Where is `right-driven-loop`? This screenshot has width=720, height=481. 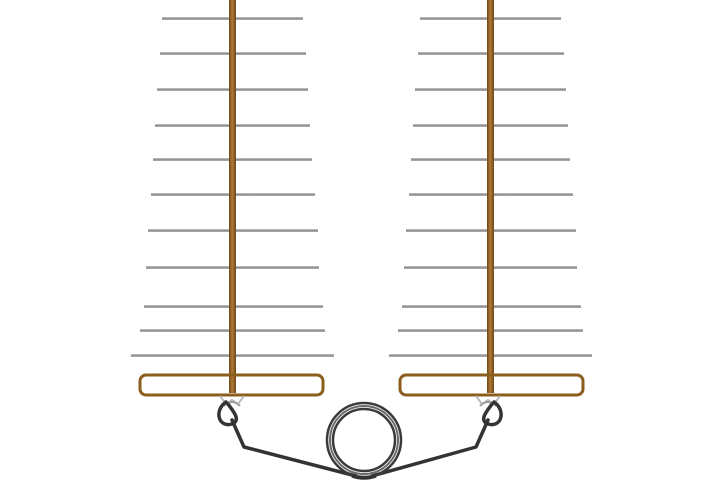 right-driven-loop is located at coordinates (491, 385).